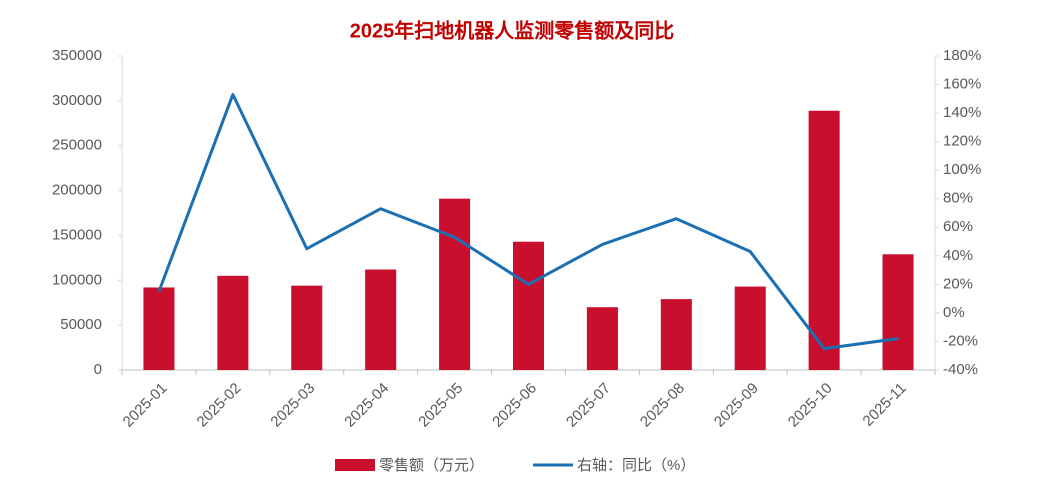 The image size is (1060, 495). Describe the element at coordinates (77, 145) in the screenshot. I see `y-tick-label: 250000` at that location.